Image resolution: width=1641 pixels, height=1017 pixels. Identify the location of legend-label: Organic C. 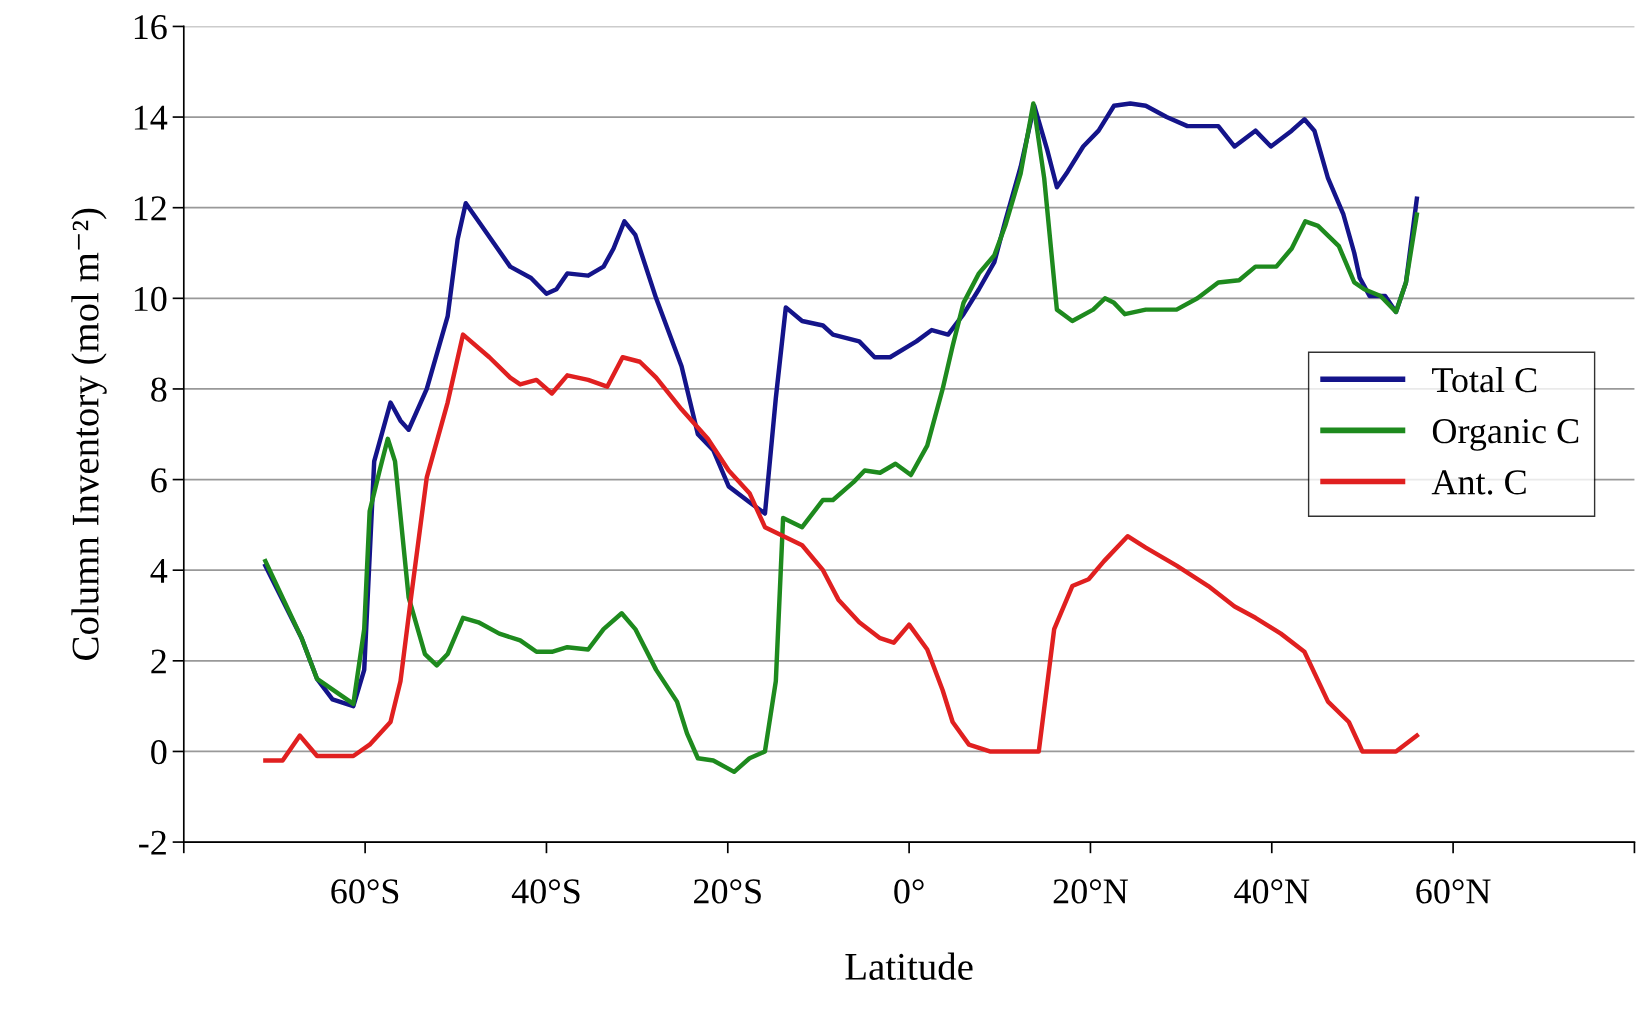
(1505, 435).